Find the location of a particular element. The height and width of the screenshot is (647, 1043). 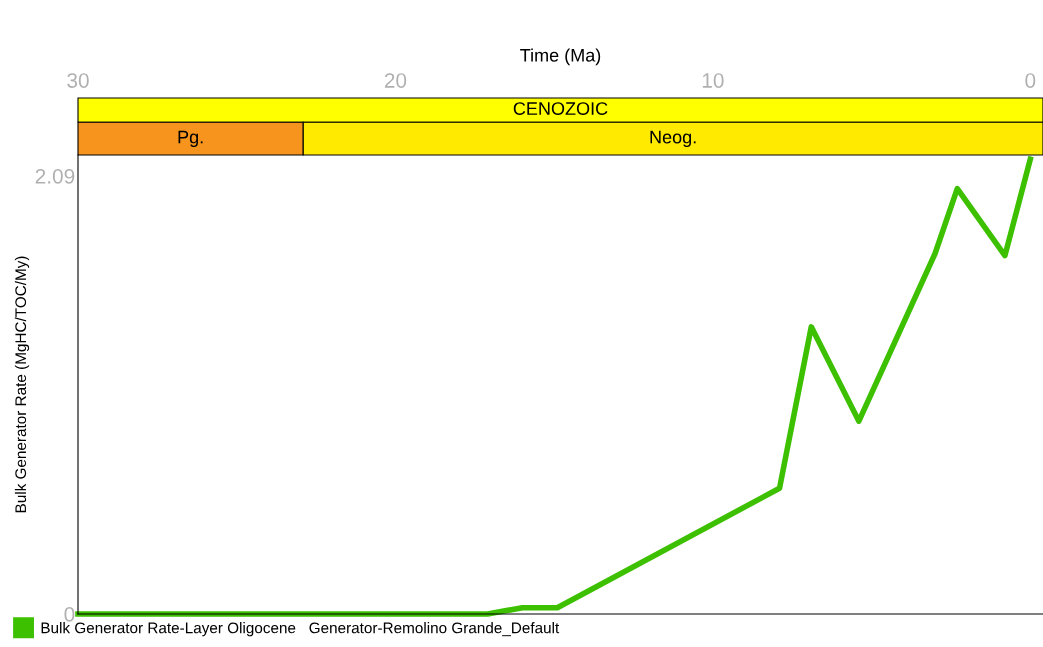

text: CENOZOIC is located at coordinates (560, 108).